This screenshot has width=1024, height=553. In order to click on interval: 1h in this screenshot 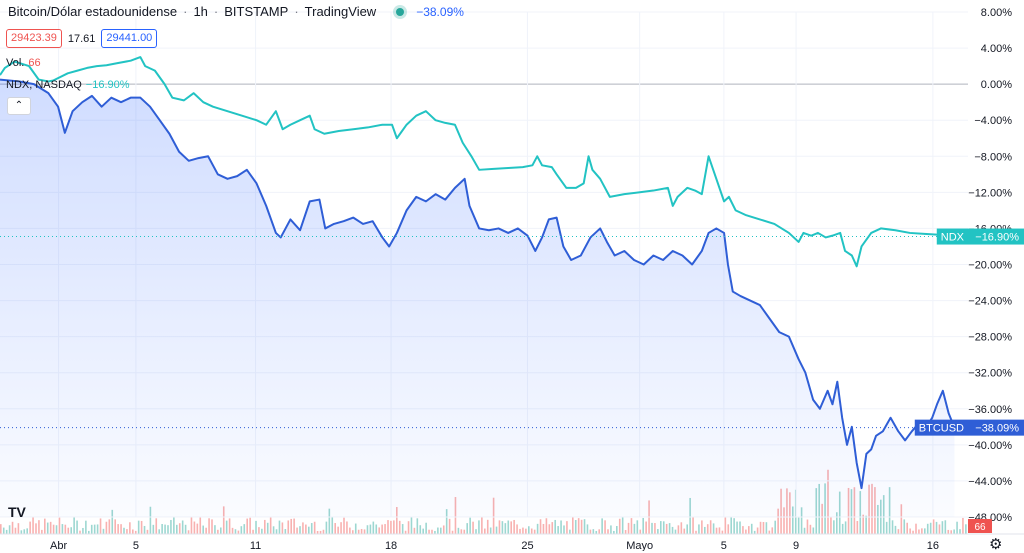, I will do `click(200, 11)`.